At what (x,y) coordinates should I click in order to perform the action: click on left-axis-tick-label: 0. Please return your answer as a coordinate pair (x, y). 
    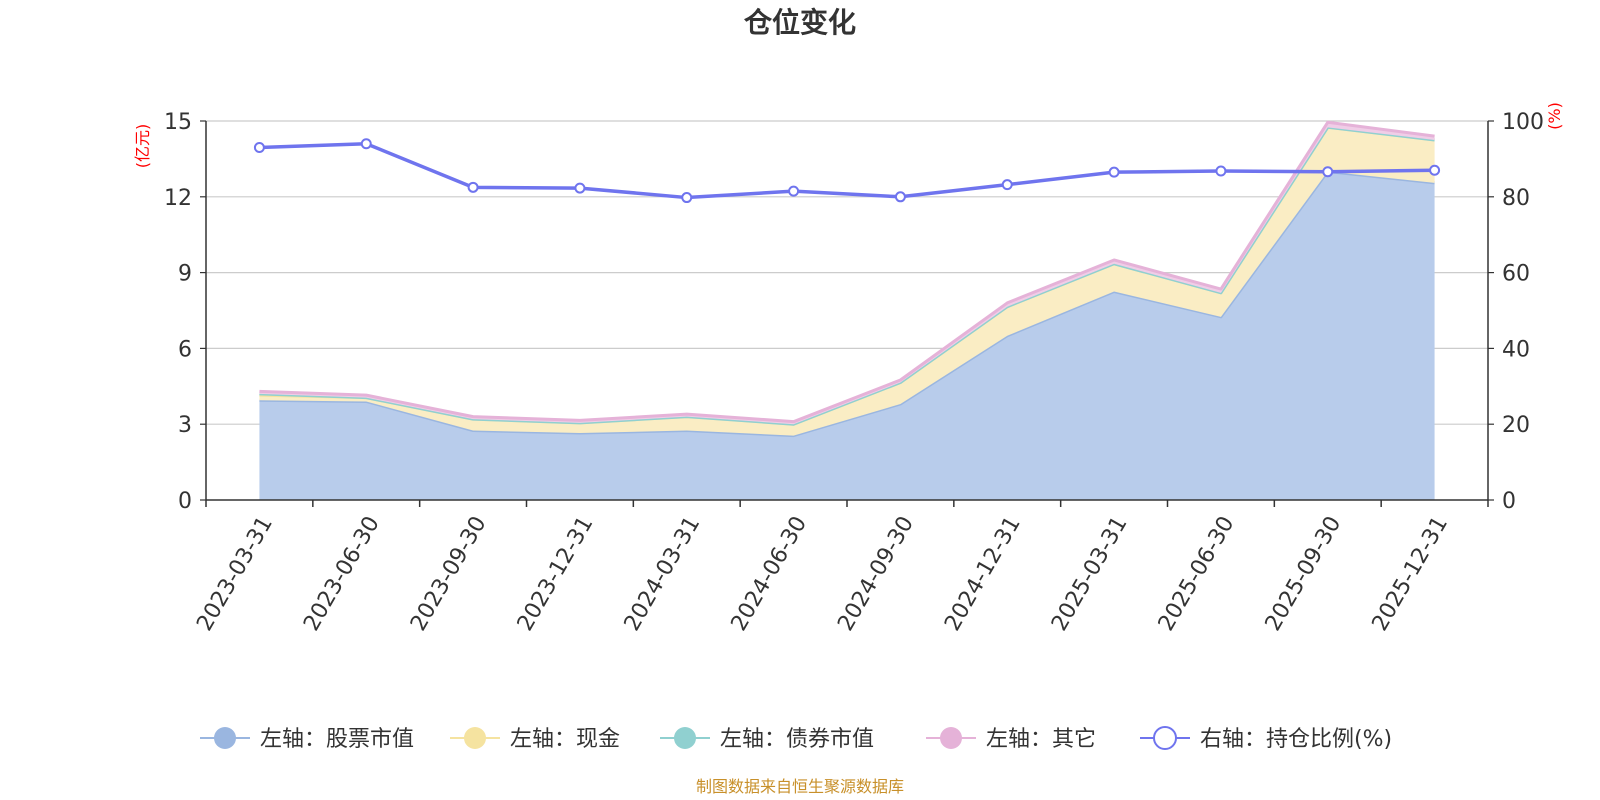
    Looking at the image, I should click on (185, 501).